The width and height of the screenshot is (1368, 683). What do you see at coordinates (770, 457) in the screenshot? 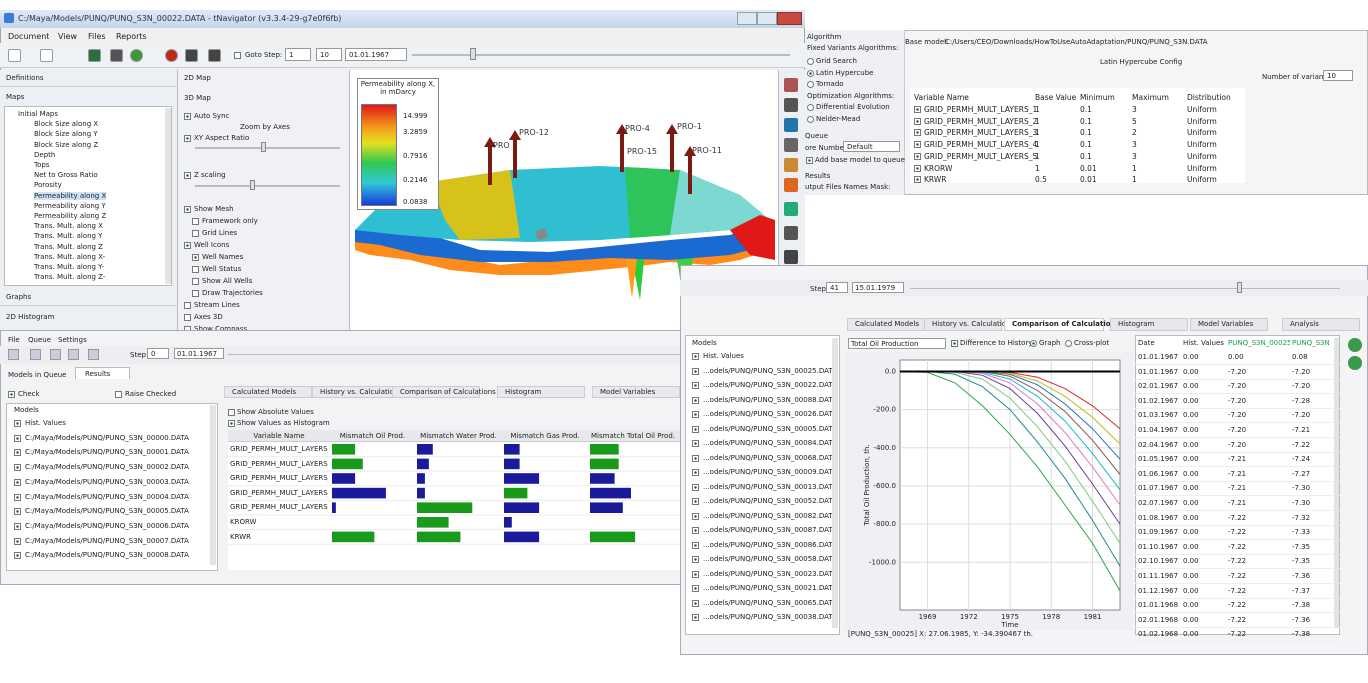
I see `model-item: ...odels/PUNQ/PUNQ_S3N_00068.DATA` at bounding box center [770, 457].